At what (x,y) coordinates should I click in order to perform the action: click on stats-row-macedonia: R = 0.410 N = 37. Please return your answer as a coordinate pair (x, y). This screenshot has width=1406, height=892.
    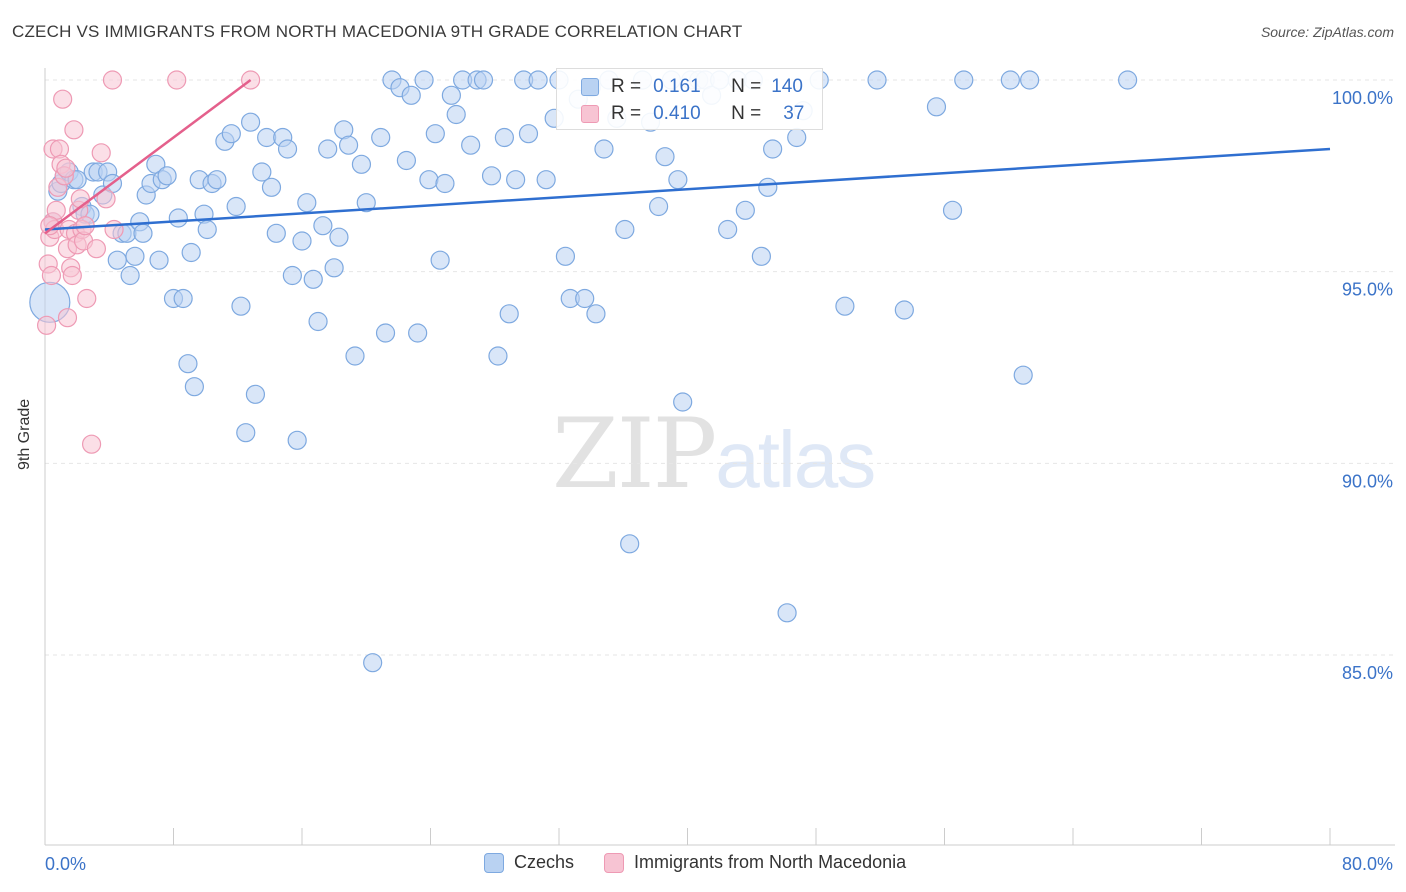
    Looking at the image, I should click on (692, 114).